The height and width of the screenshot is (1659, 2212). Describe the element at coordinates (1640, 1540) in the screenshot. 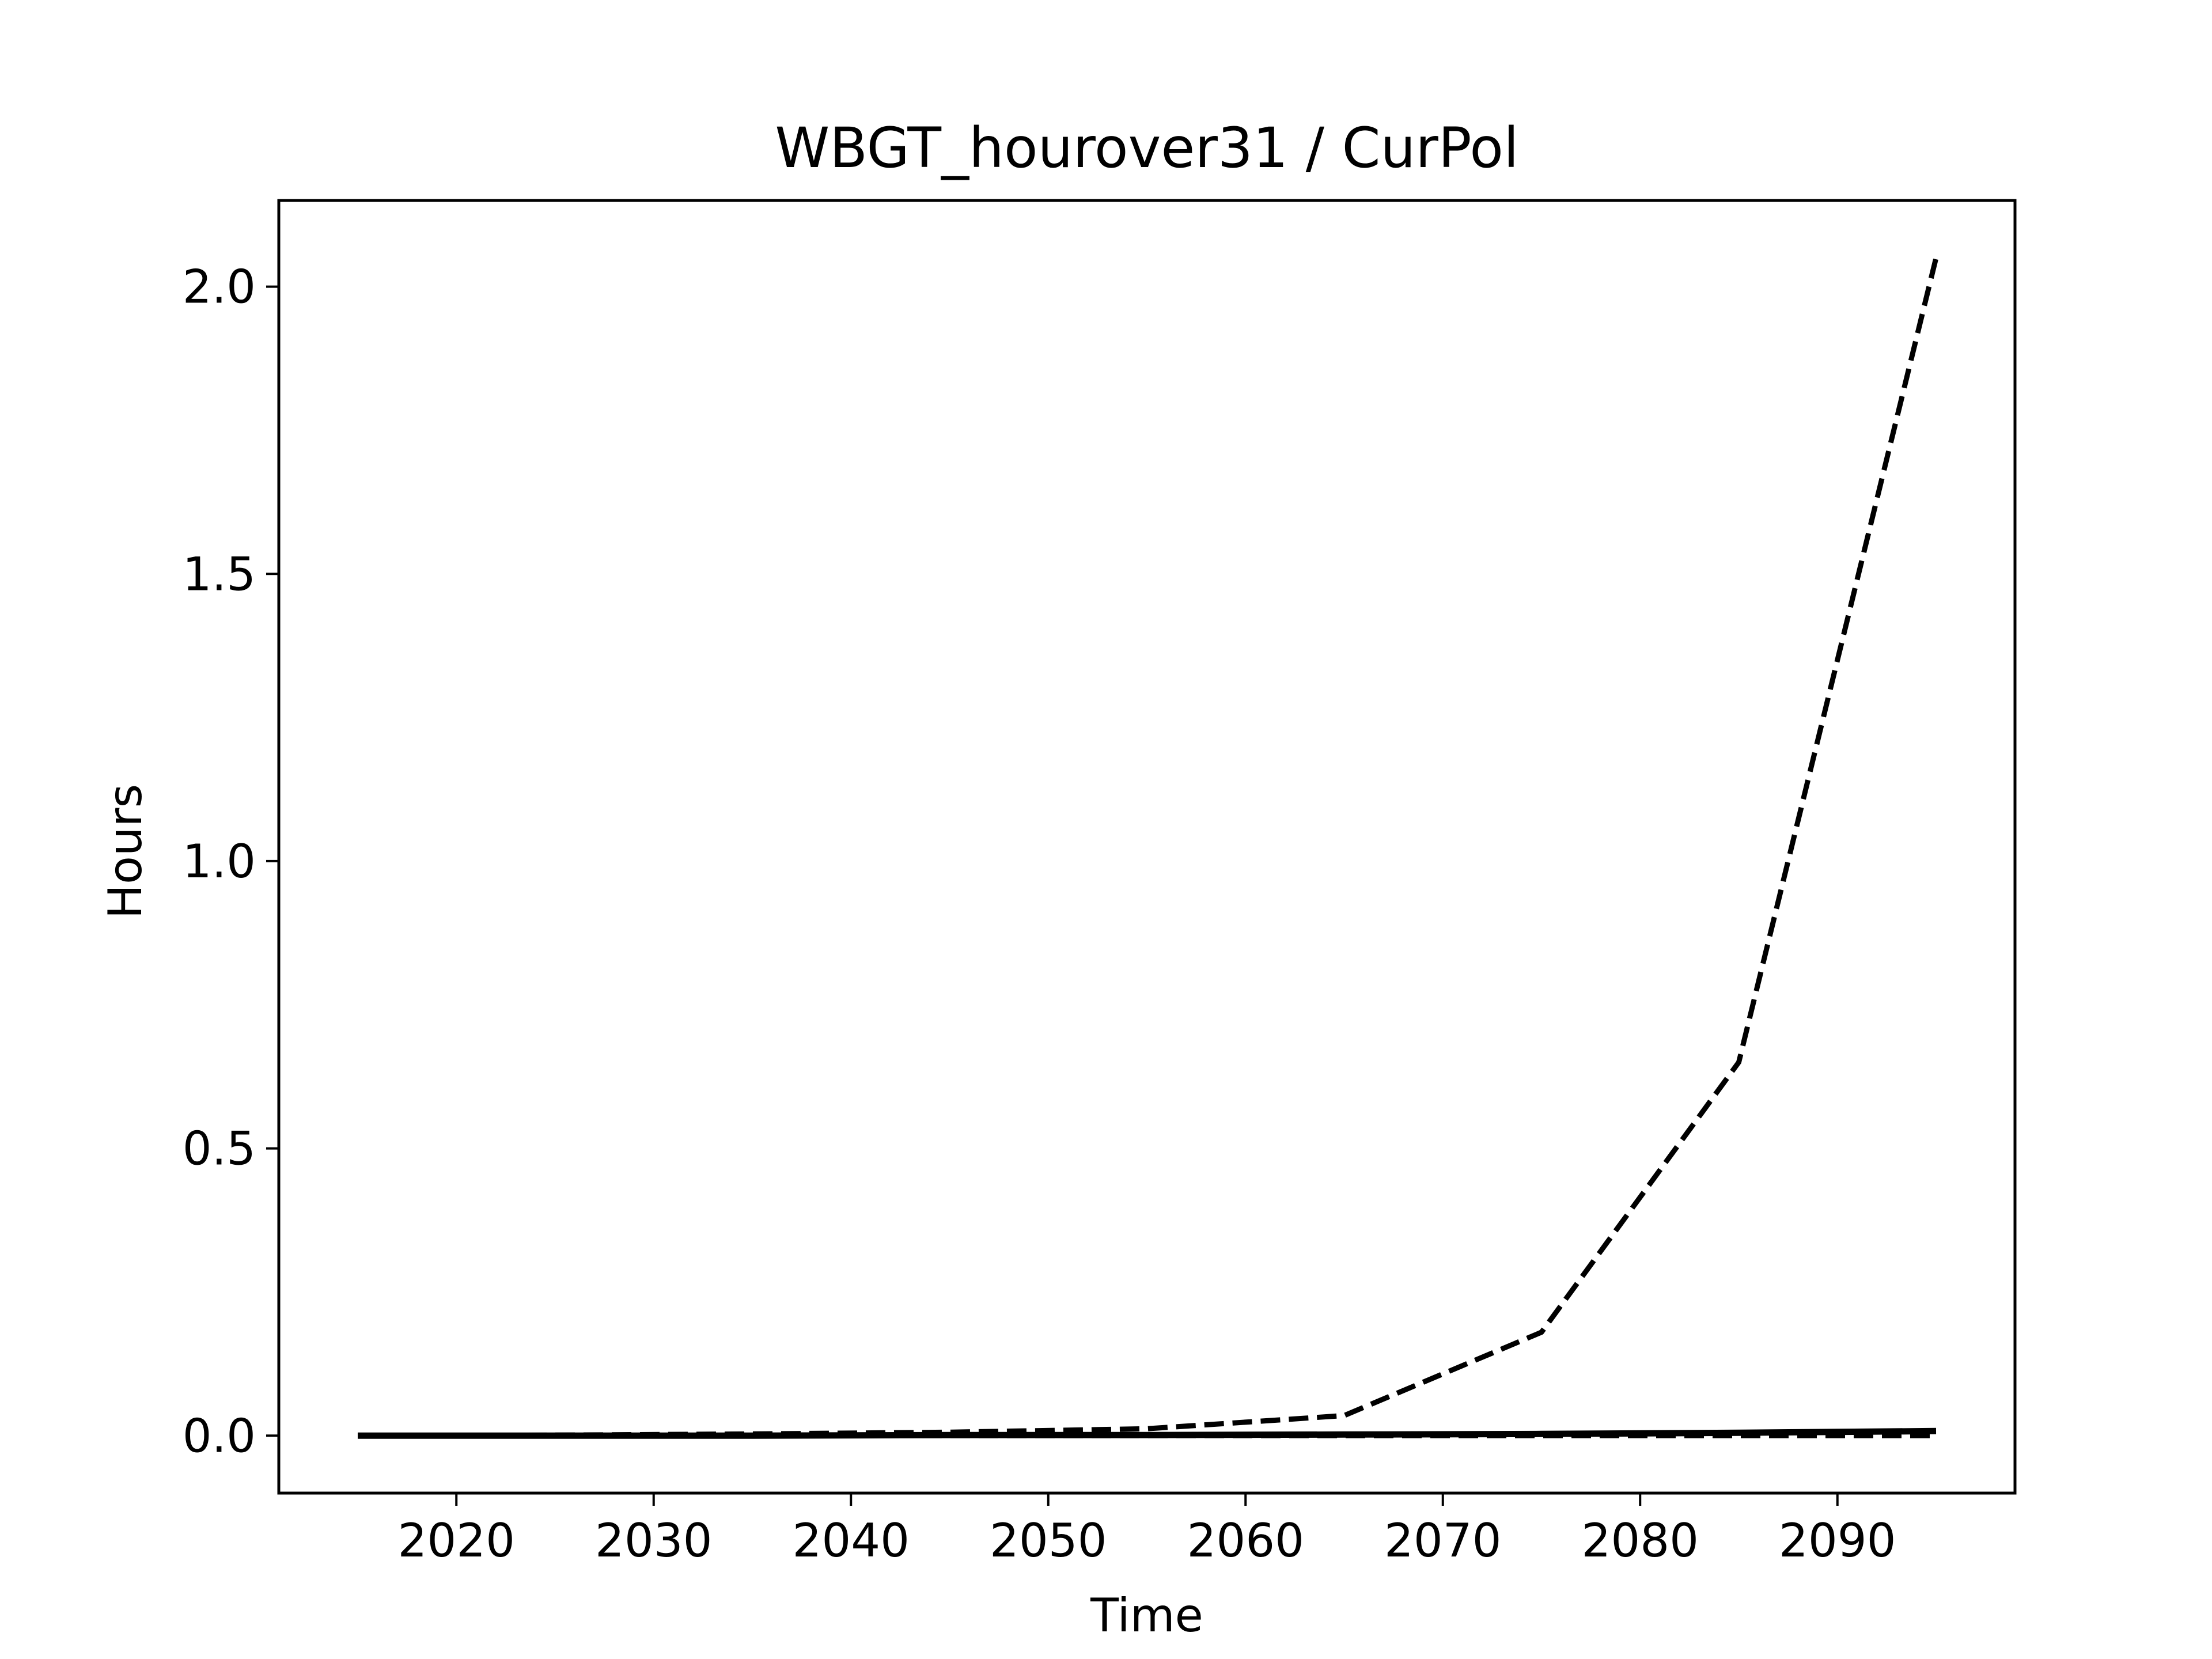

I see `x-tick-label: 2080` at that location.